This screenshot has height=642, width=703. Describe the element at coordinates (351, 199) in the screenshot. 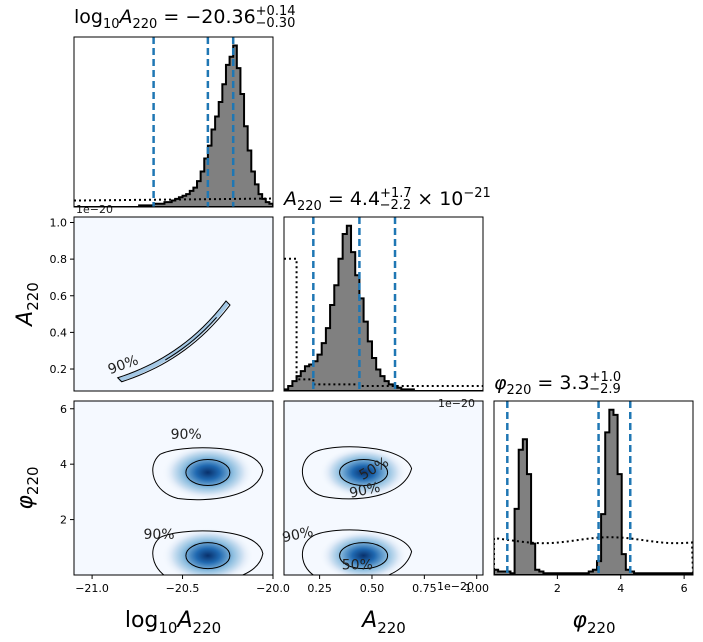

I see `title-value: = 4.4` at that location.